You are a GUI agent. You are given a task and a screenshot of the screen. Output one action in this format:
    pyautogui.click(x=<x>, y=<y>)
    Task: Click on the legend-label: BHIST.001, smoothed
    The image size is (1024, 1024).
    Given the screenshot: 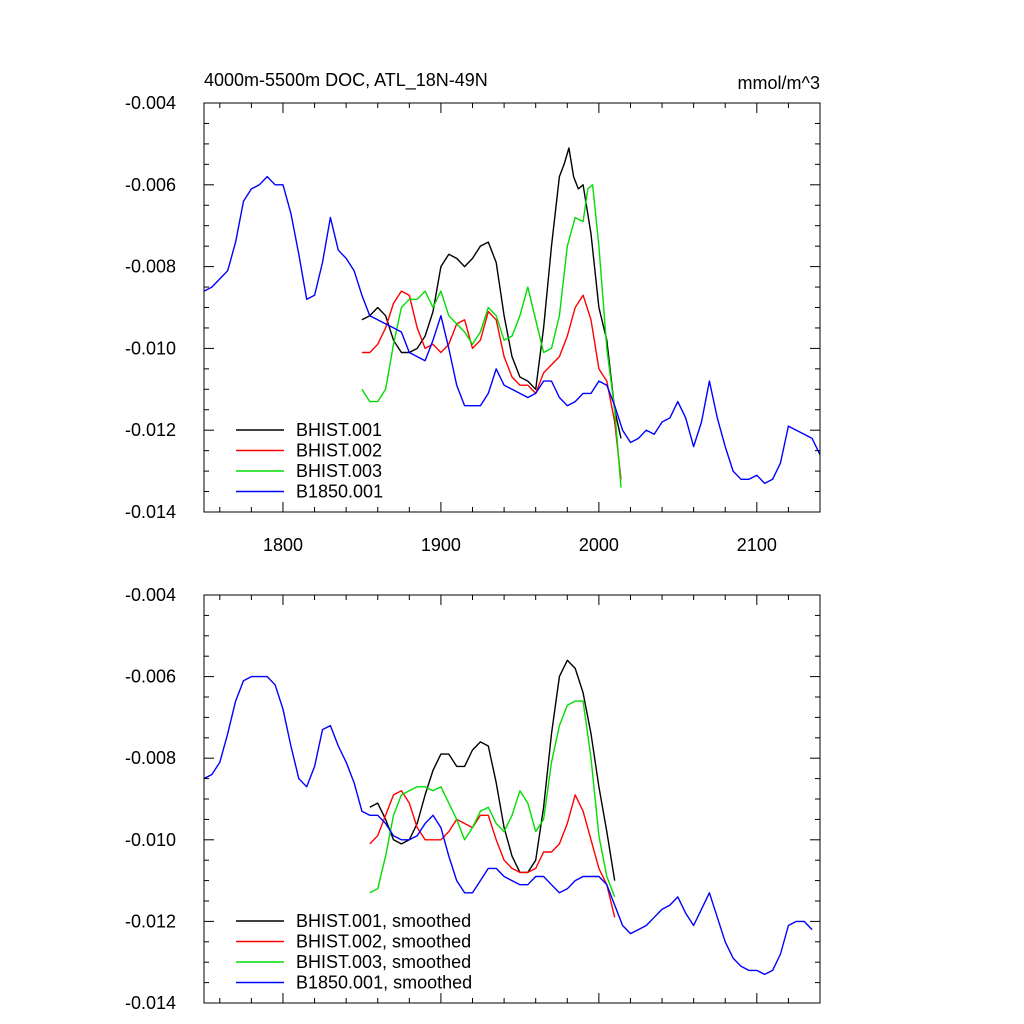 What is the action you would take?
    pyautogui.click(x=383, y=921)
    